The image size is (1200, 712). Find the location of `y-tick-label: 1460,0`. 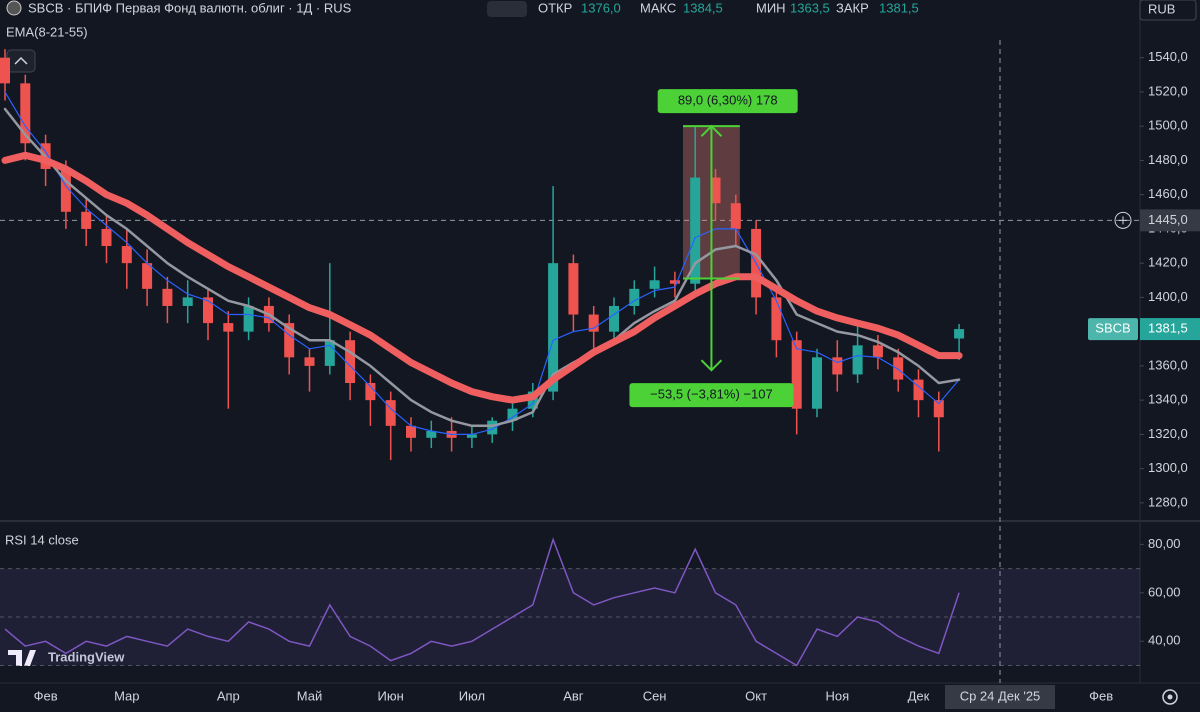

y-tick-label: 1460,0 is located at coordinates (1168, 193).